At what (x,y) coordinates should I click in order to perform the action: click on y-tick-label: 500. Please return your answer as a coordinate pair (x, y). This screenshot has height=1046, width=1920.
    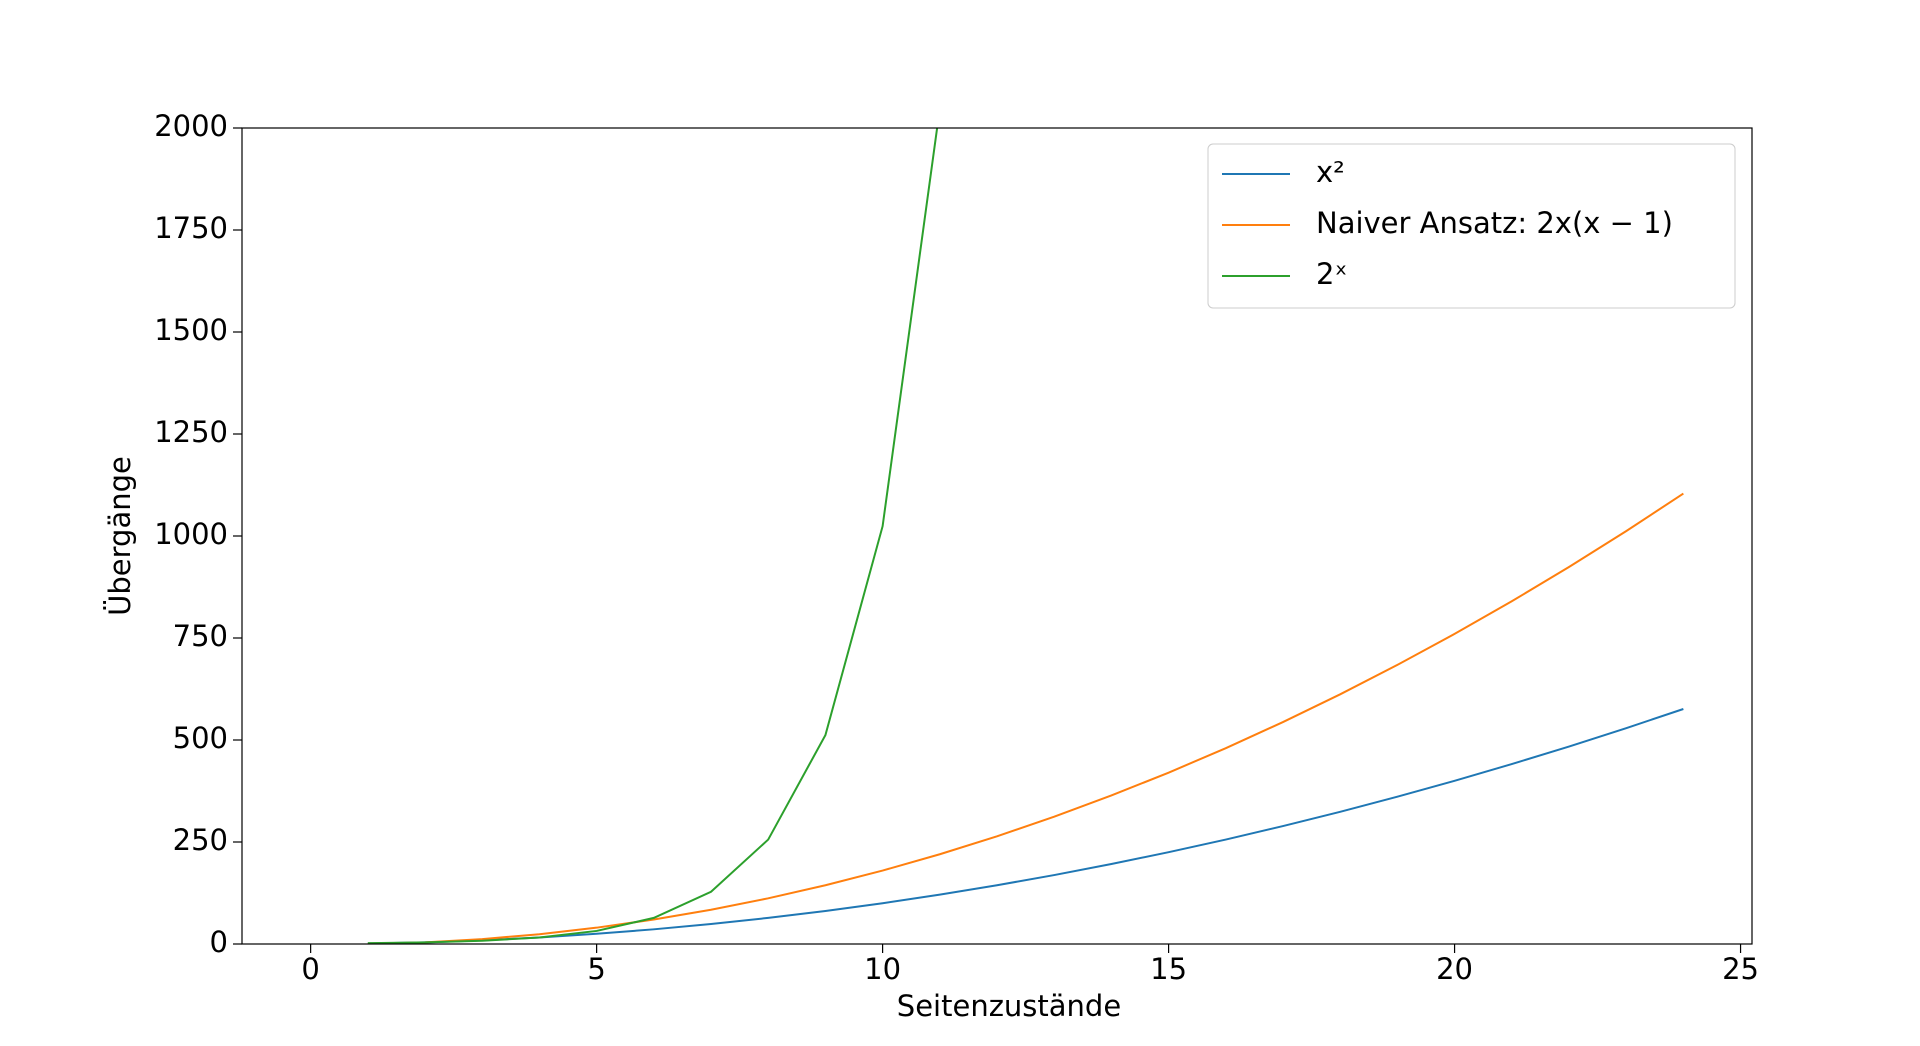
    Looking at the image, I should click on (200, 738).